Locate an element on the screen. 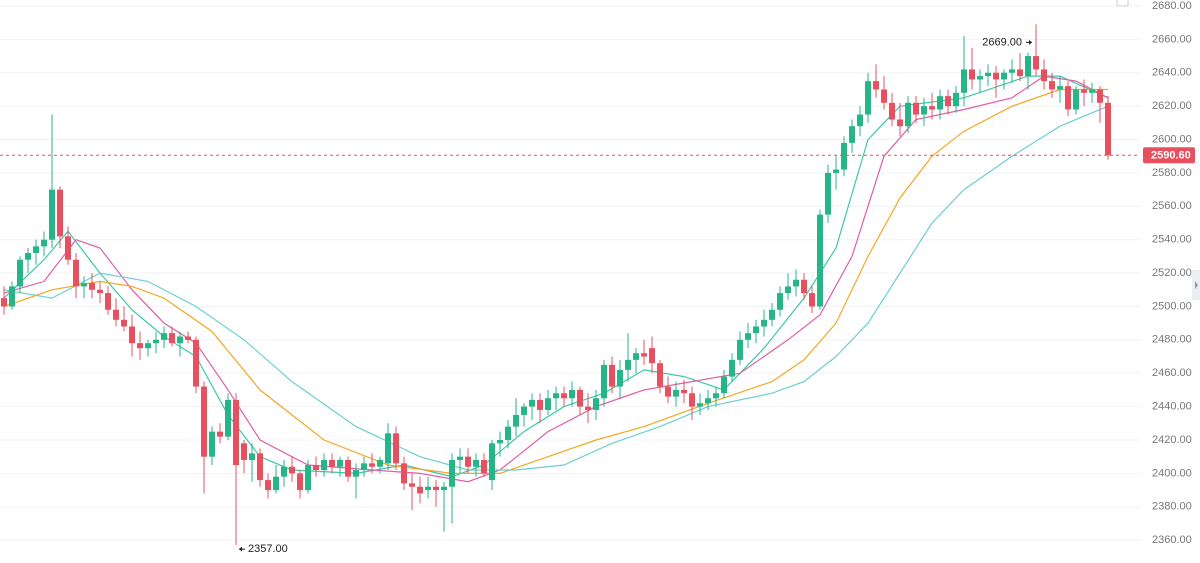  y-tick-label: 2560.00 is located at coordinates (1172, 206).